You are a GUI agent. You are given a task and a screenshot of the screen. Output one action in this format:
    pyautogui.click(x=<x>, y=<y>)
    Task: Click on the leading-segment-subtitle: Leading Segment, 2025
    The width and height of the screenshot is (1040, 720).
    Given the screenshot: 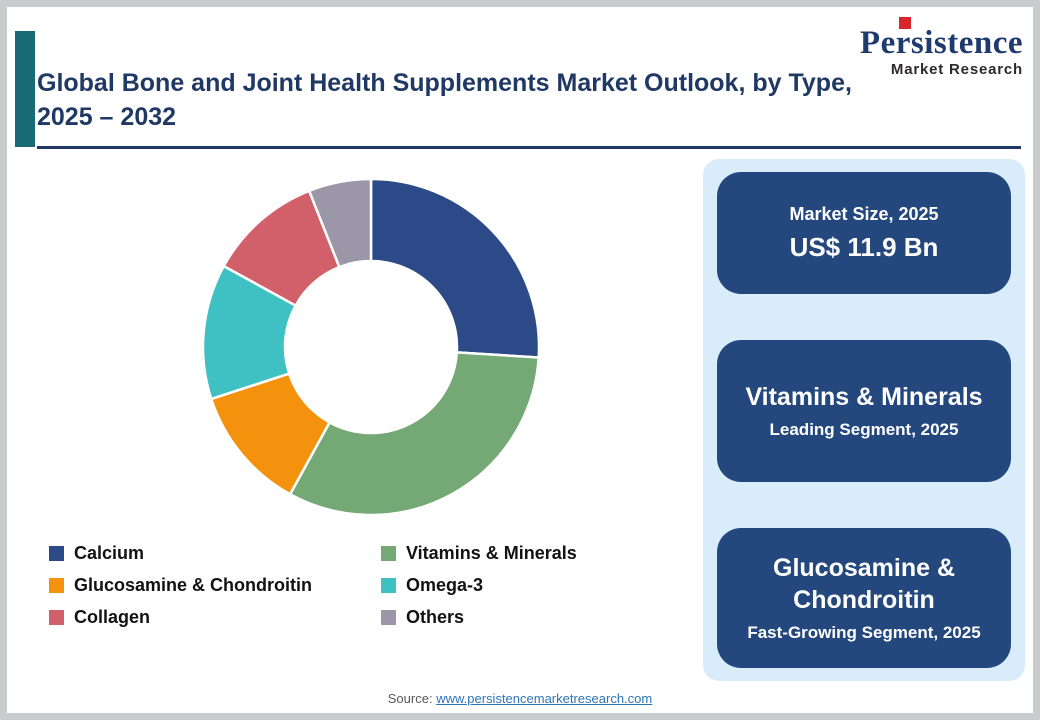 What is the action you would take?
    pyautogui.click(x=864, y=430)
    